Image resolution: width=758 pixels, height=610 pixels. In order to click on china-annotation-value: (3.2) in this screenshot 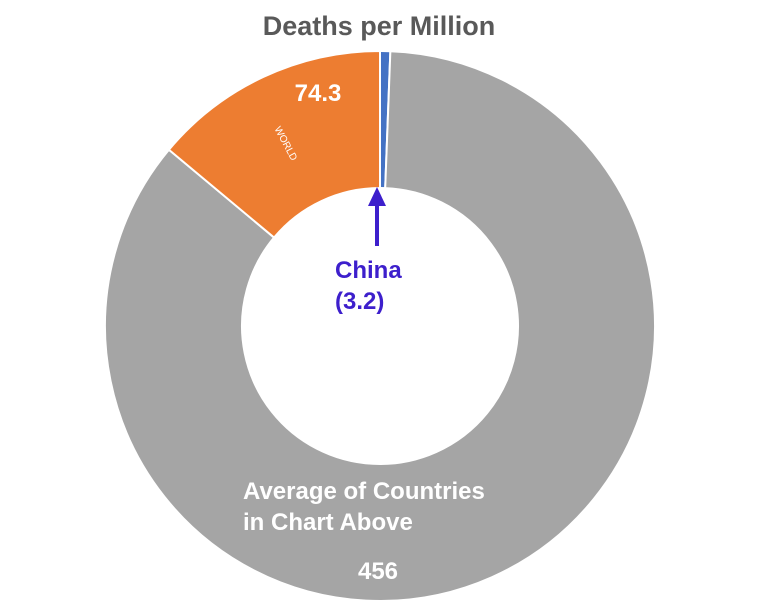, I will do `click(359, 301)`.